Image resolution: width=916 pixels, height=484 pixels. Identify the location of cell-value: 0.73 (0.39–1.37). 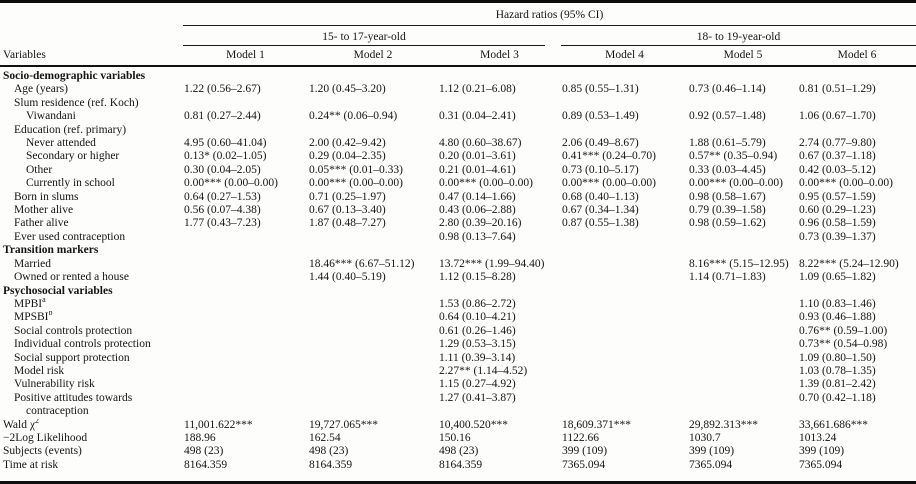
(837, 236).